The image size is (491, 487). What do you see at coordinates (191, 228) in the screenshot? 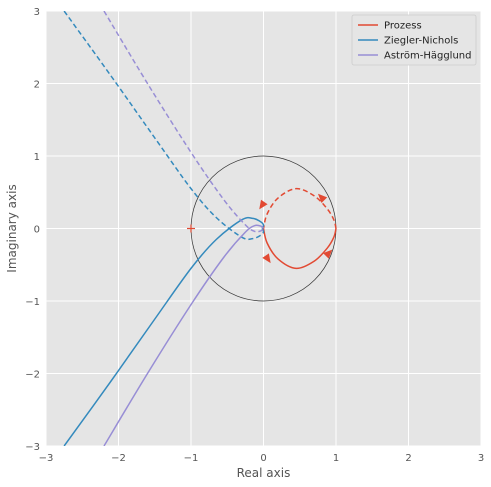
I see `critical-point-marker` at bounding box center [191, 228].